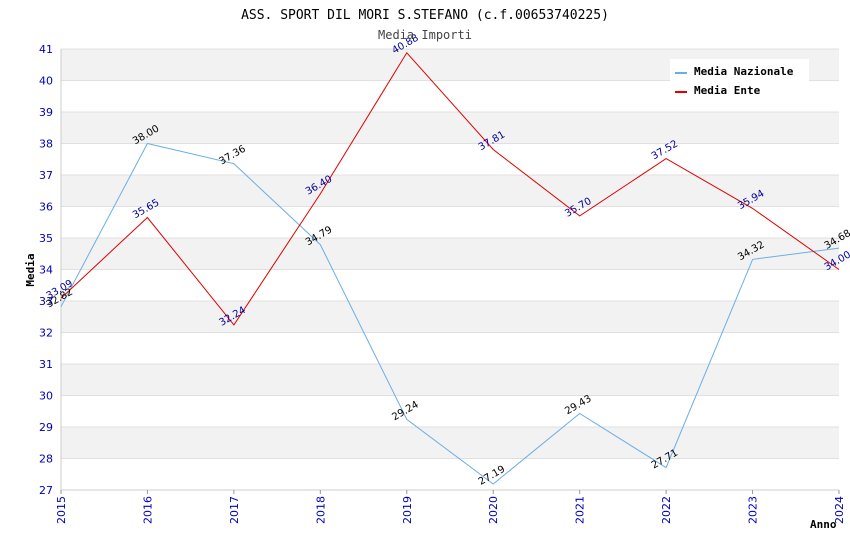 The height and width of the screenshot is (550, 850). I want to click on data-label-media-nazionale: 29.43, so click(578, 405).